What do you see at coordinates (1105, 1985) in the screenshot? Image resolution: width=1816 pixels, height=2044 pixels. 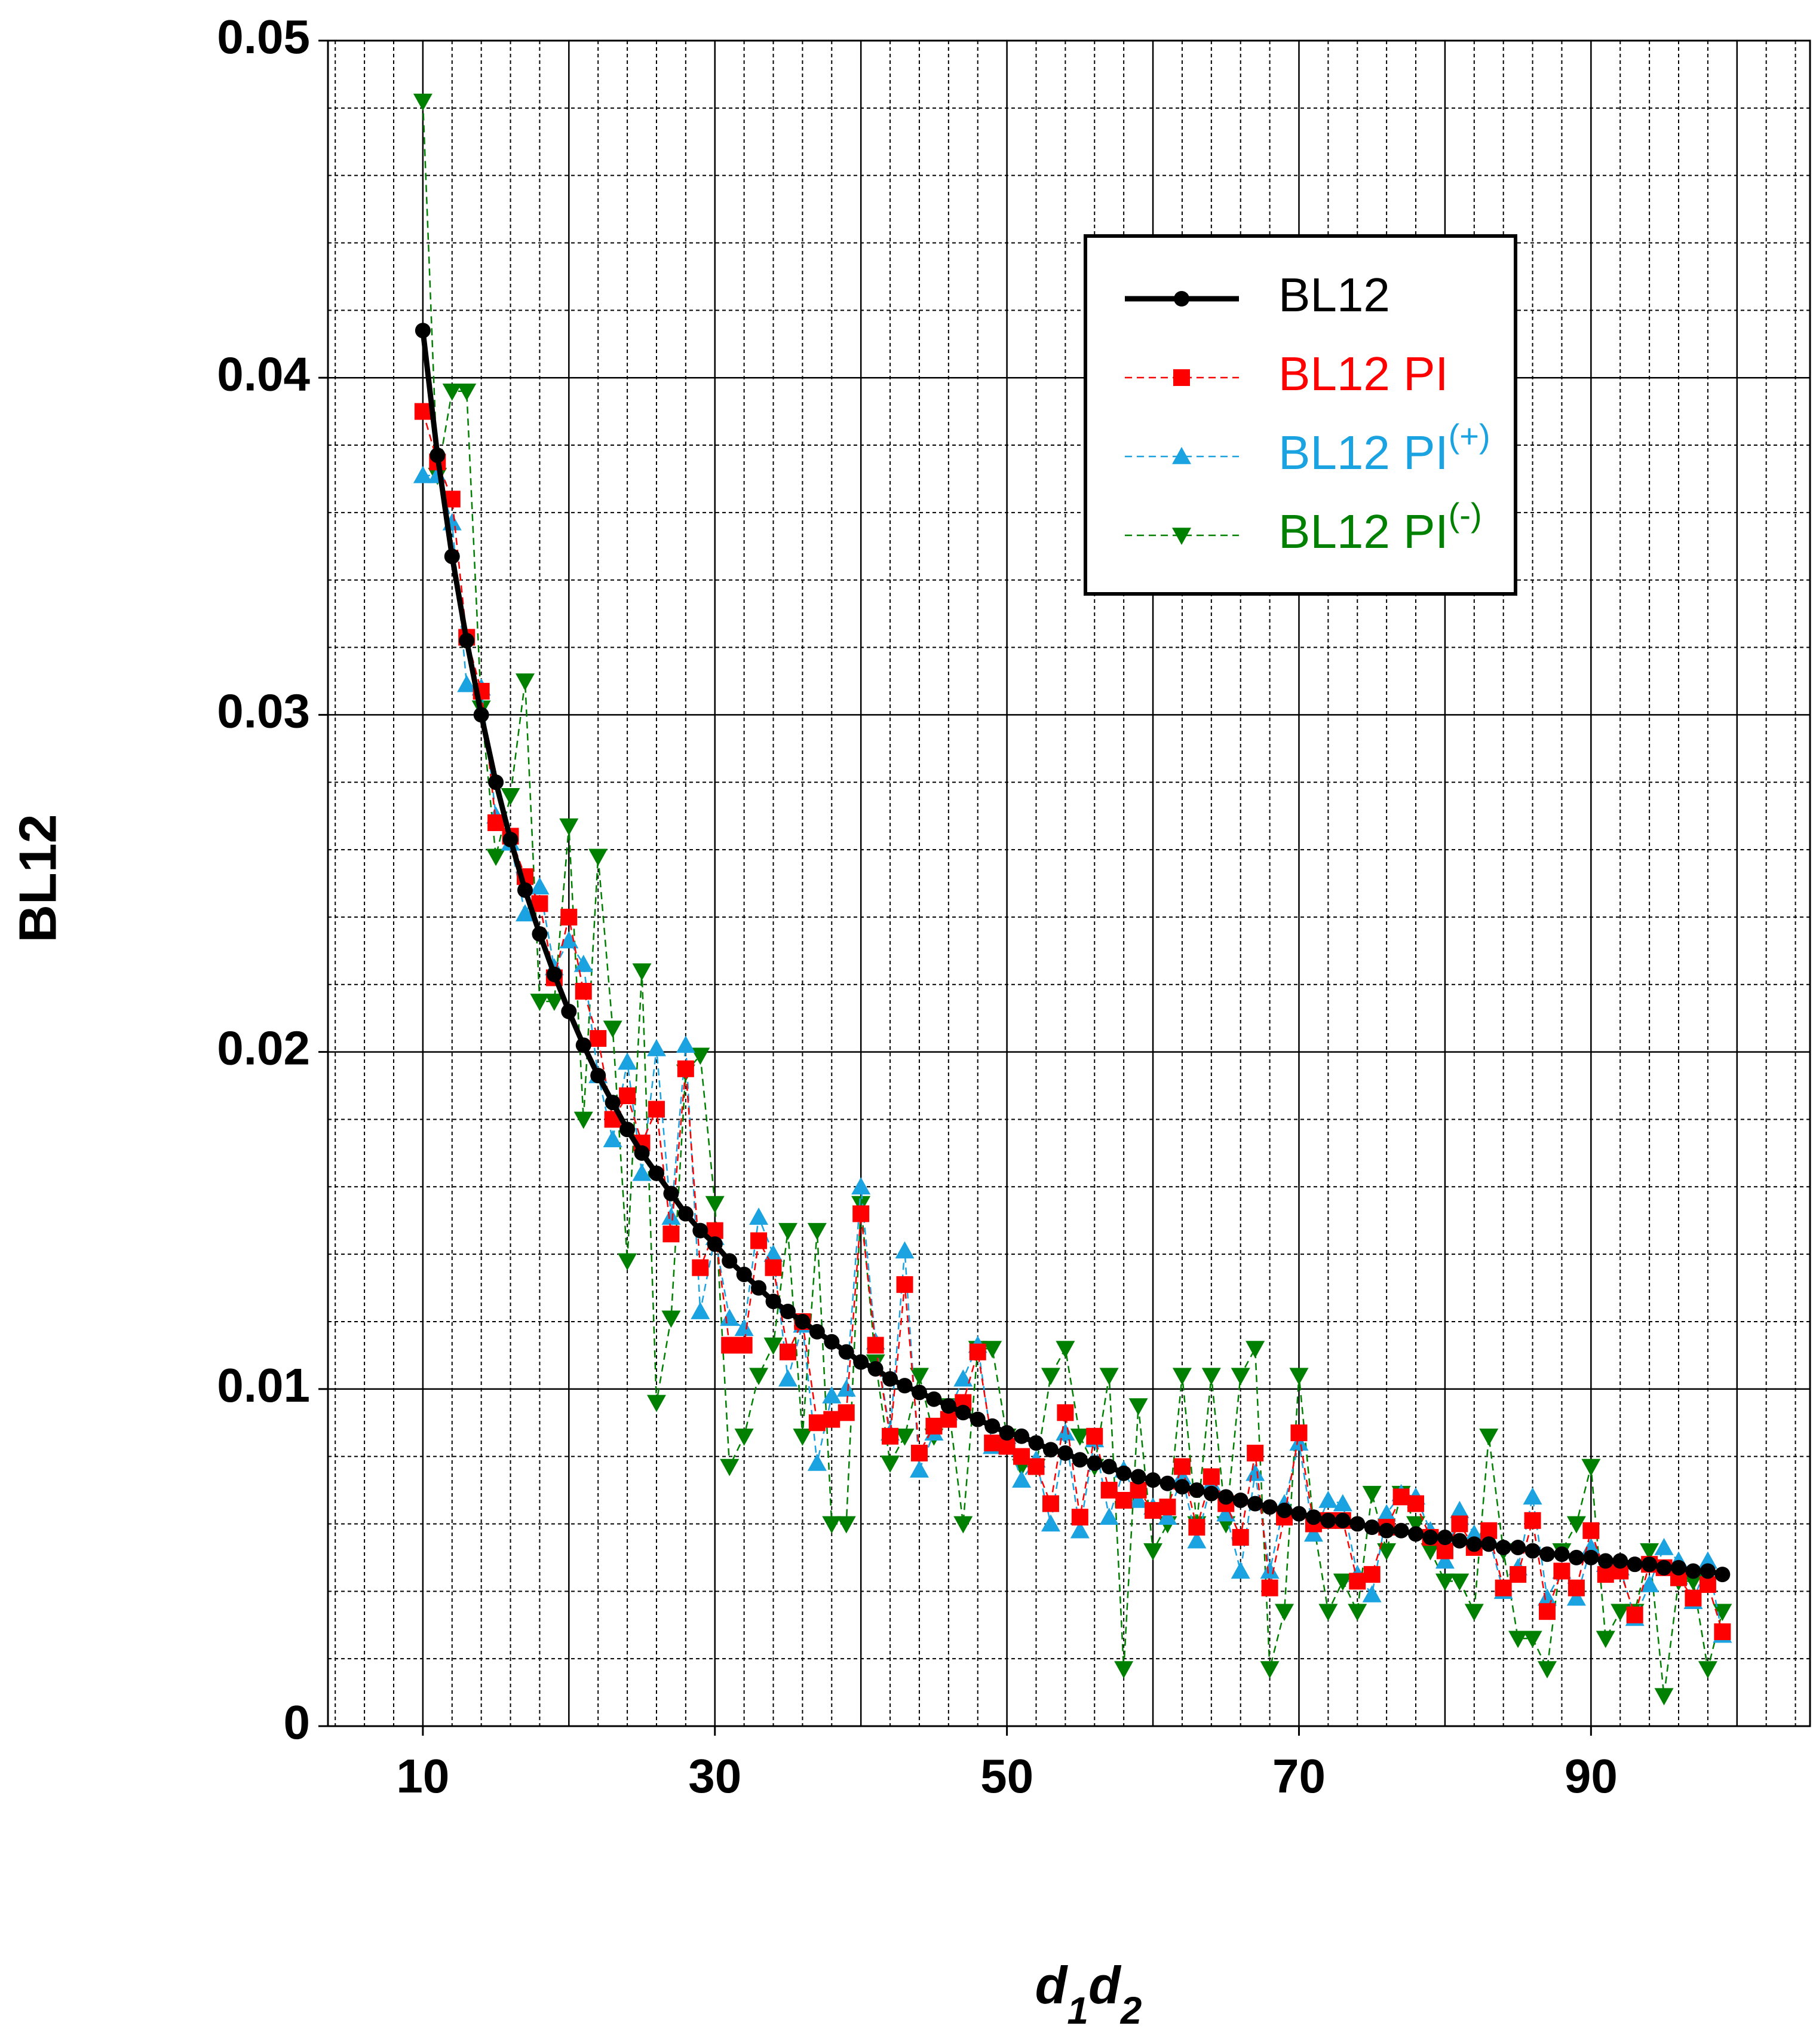 I see `x-label-part: d` at bounding box center [1105, 1985].